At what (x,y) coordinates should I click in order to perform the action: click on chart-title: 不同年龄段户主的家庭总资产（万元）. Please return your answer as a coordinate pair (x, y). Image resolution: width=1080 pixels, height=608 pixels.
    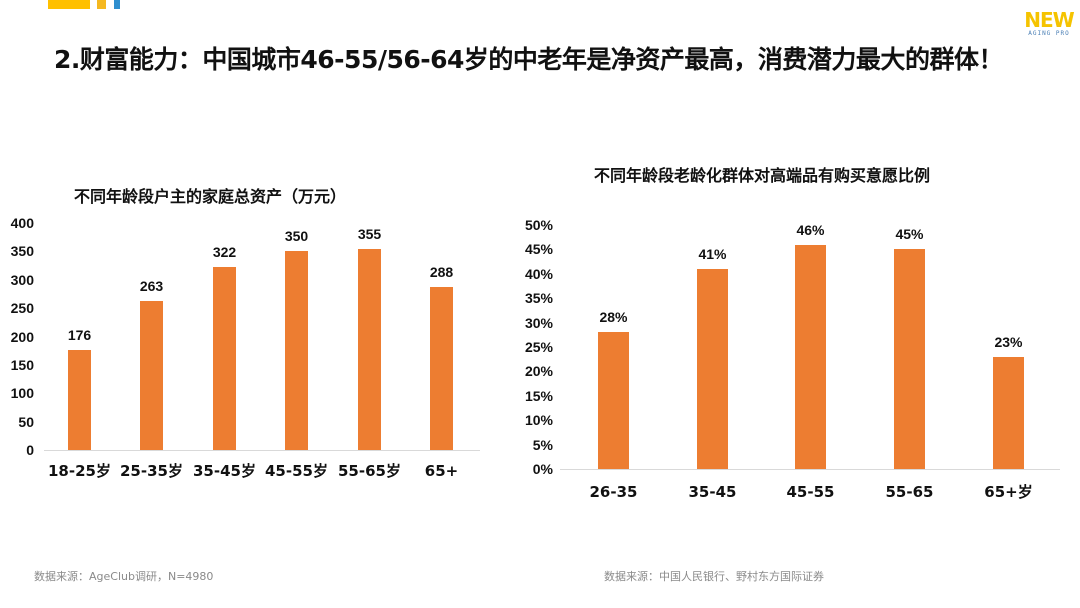
    Looking at the image, I should click on (210, 196).